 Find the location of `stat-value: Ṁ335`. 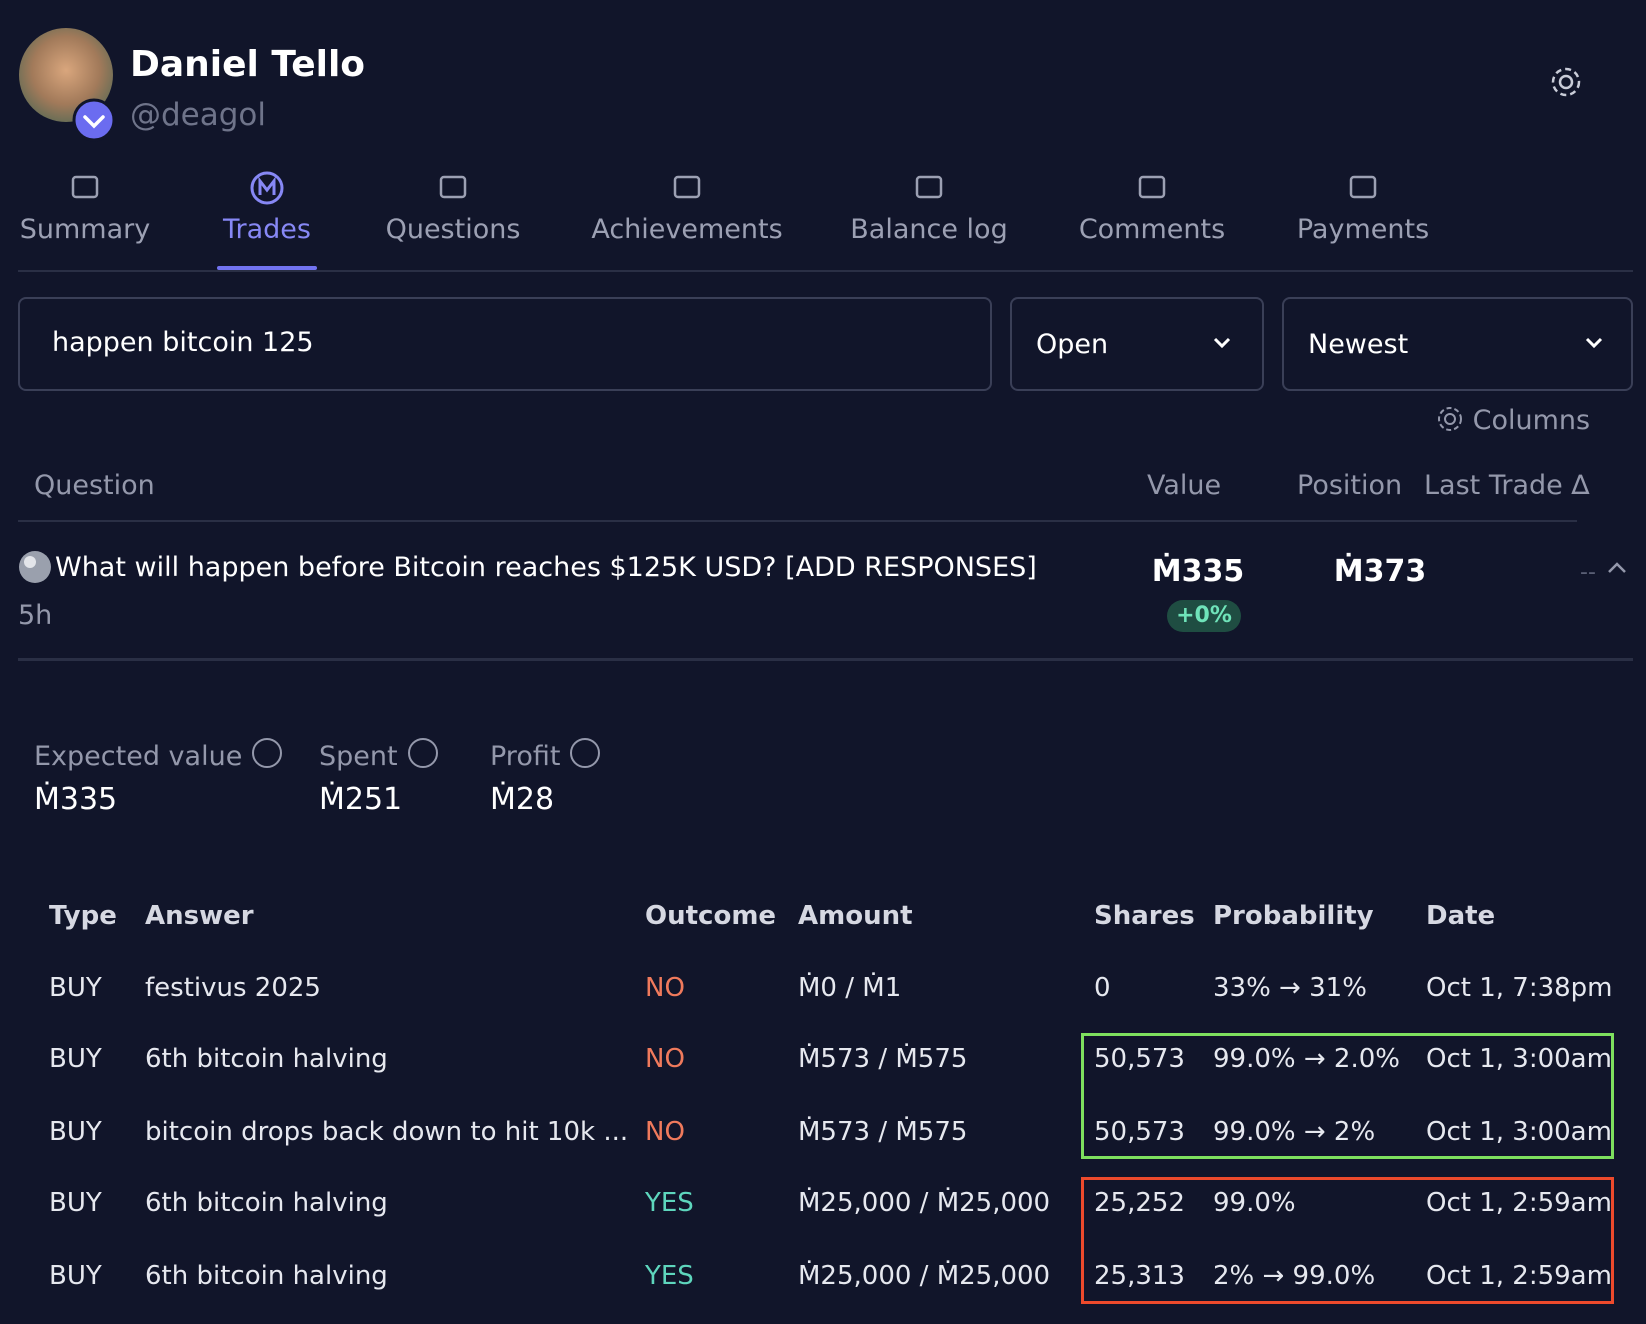

stat-value: Ṁ335 is located at coordinates (76, 799).